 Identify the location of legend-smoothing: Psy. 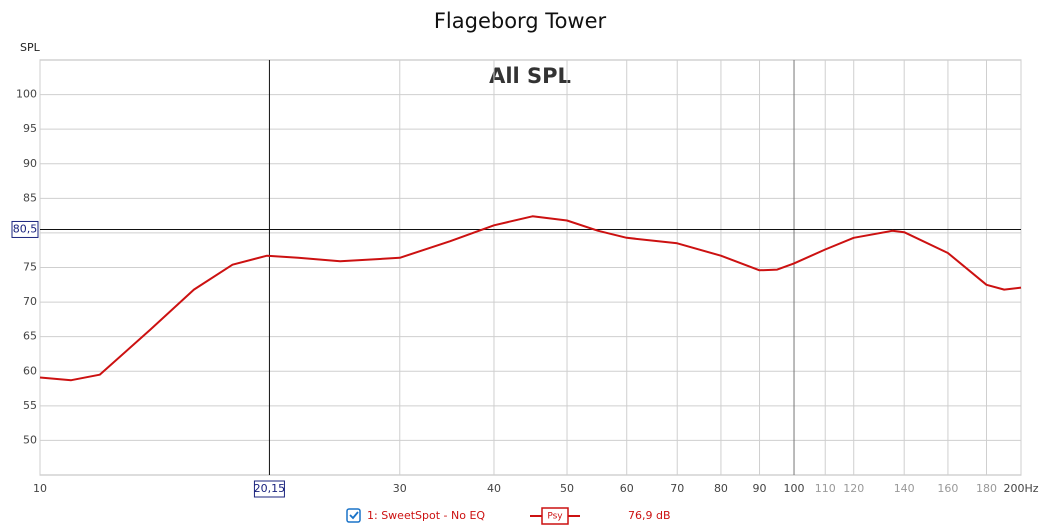
(555, 517).